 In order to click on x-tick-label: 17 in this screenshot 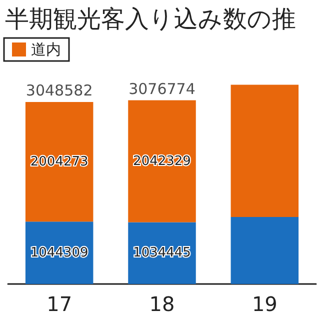, I will do `click(59, 304)`.